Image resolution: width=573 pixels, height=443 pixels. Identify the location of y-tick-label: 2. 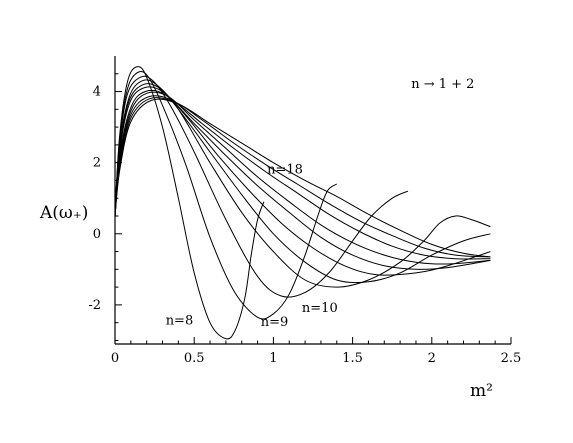
(97, 163).